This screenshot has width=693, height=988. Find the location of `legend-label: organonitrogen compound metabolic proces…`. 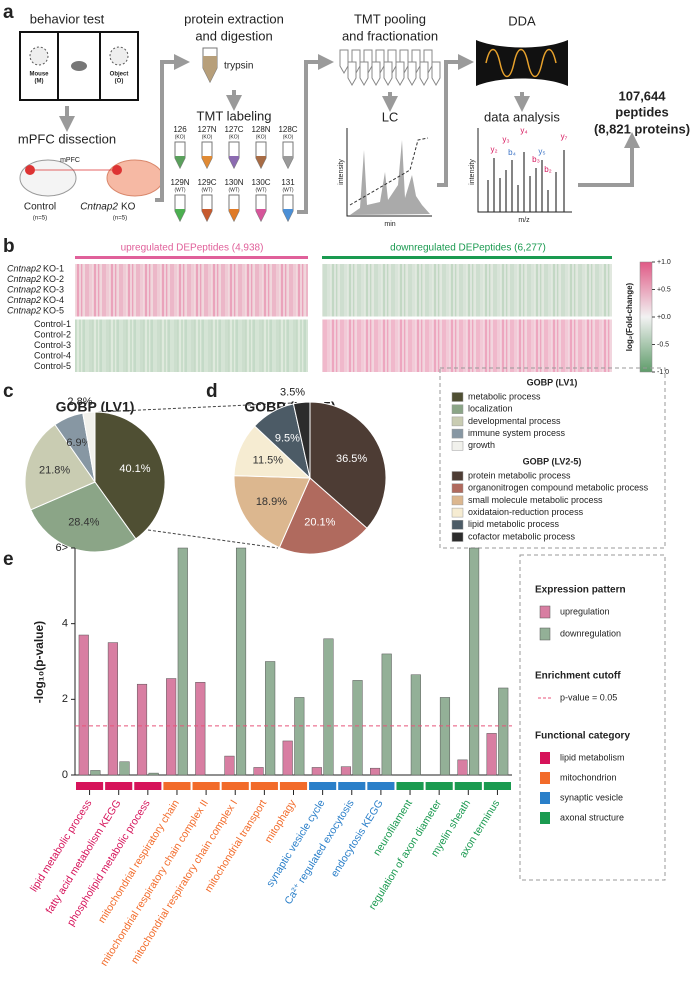

legend-label: organonitrogen compound metabolic proces… is located at coordinates (558, 488).